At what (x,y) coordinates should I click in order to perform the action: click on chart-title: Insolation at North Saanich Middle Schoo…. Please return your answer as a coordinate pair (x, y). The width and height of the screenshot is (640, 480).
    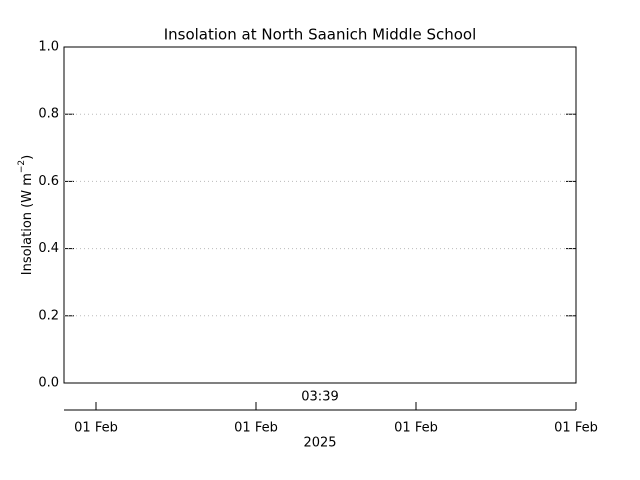
    Looking at the image, I should click on (320, 35).